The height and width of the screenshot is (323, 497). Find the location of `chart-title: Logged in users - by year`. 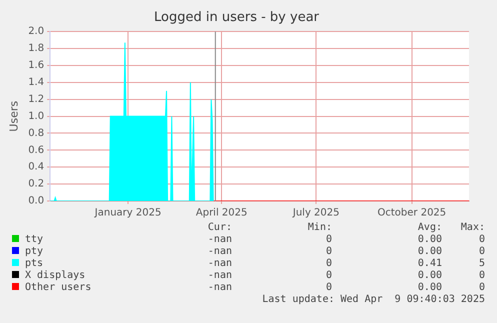

chart-title: Logged in users - by year is located at coordinates (237, 18).